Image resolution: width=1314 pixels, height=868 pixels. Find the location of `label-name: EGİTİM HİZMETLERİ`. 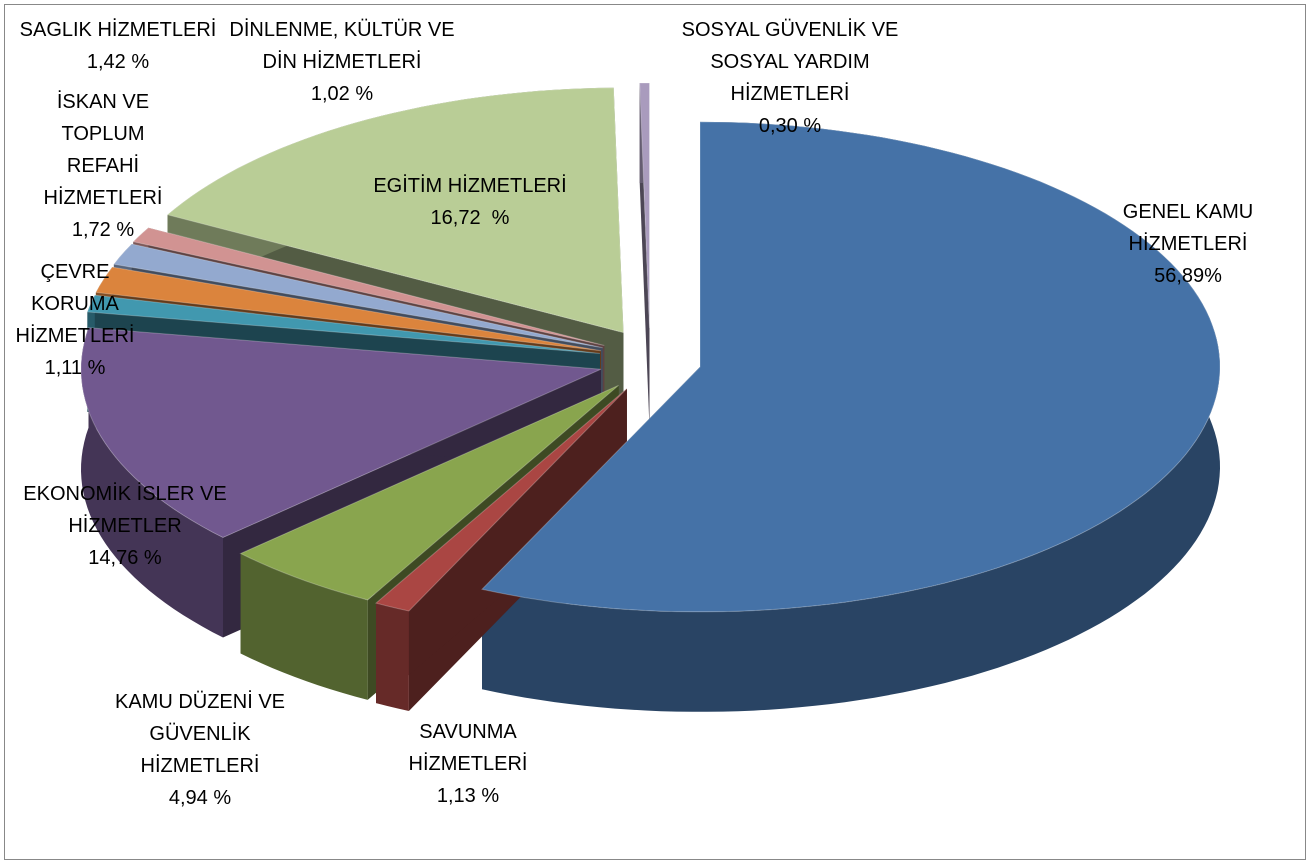

label-name: EGİTİM HİZMETLERİ is located at coordinates (470, 186).